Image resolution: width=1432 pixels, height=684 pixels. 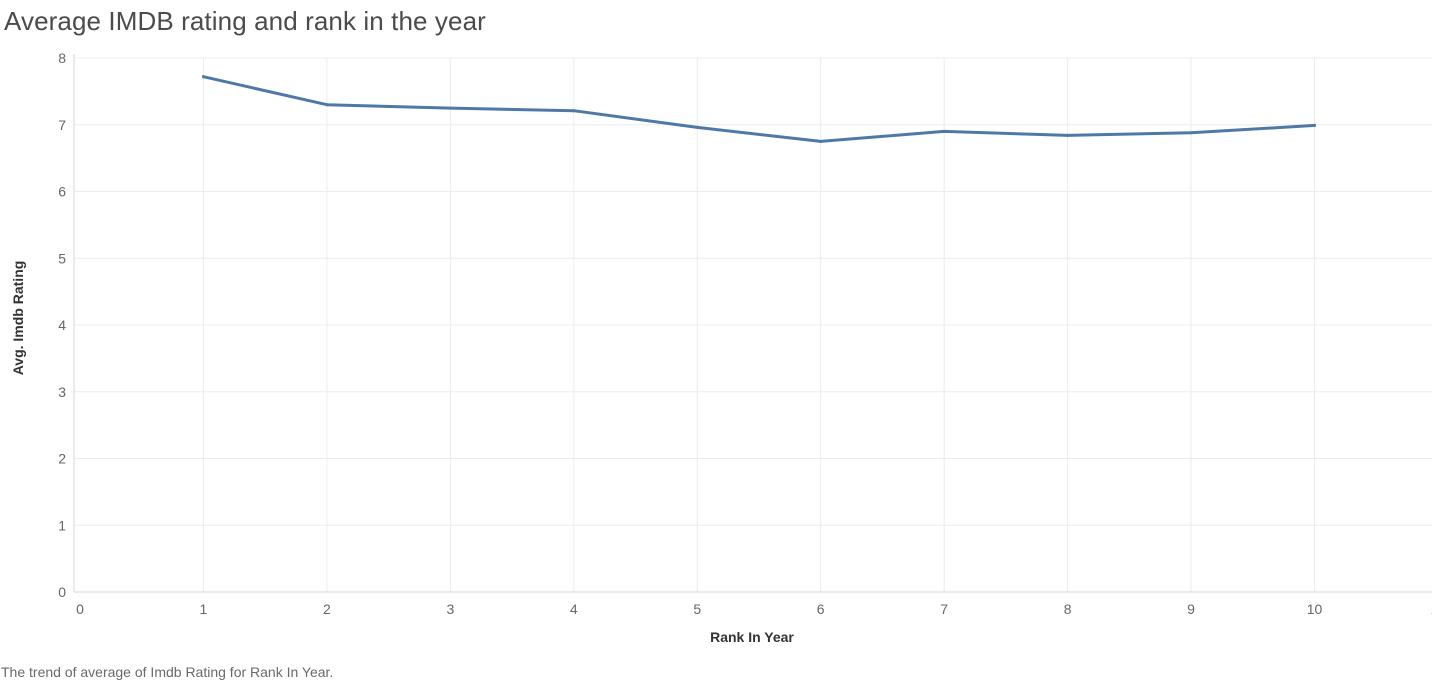 What do you see at coordinates (754, 609) in the screenshot?
I see `x-tick-labels: 0 1 2 3 4 5 6 7 8 9 10 11` at bounding box center [754, 609].